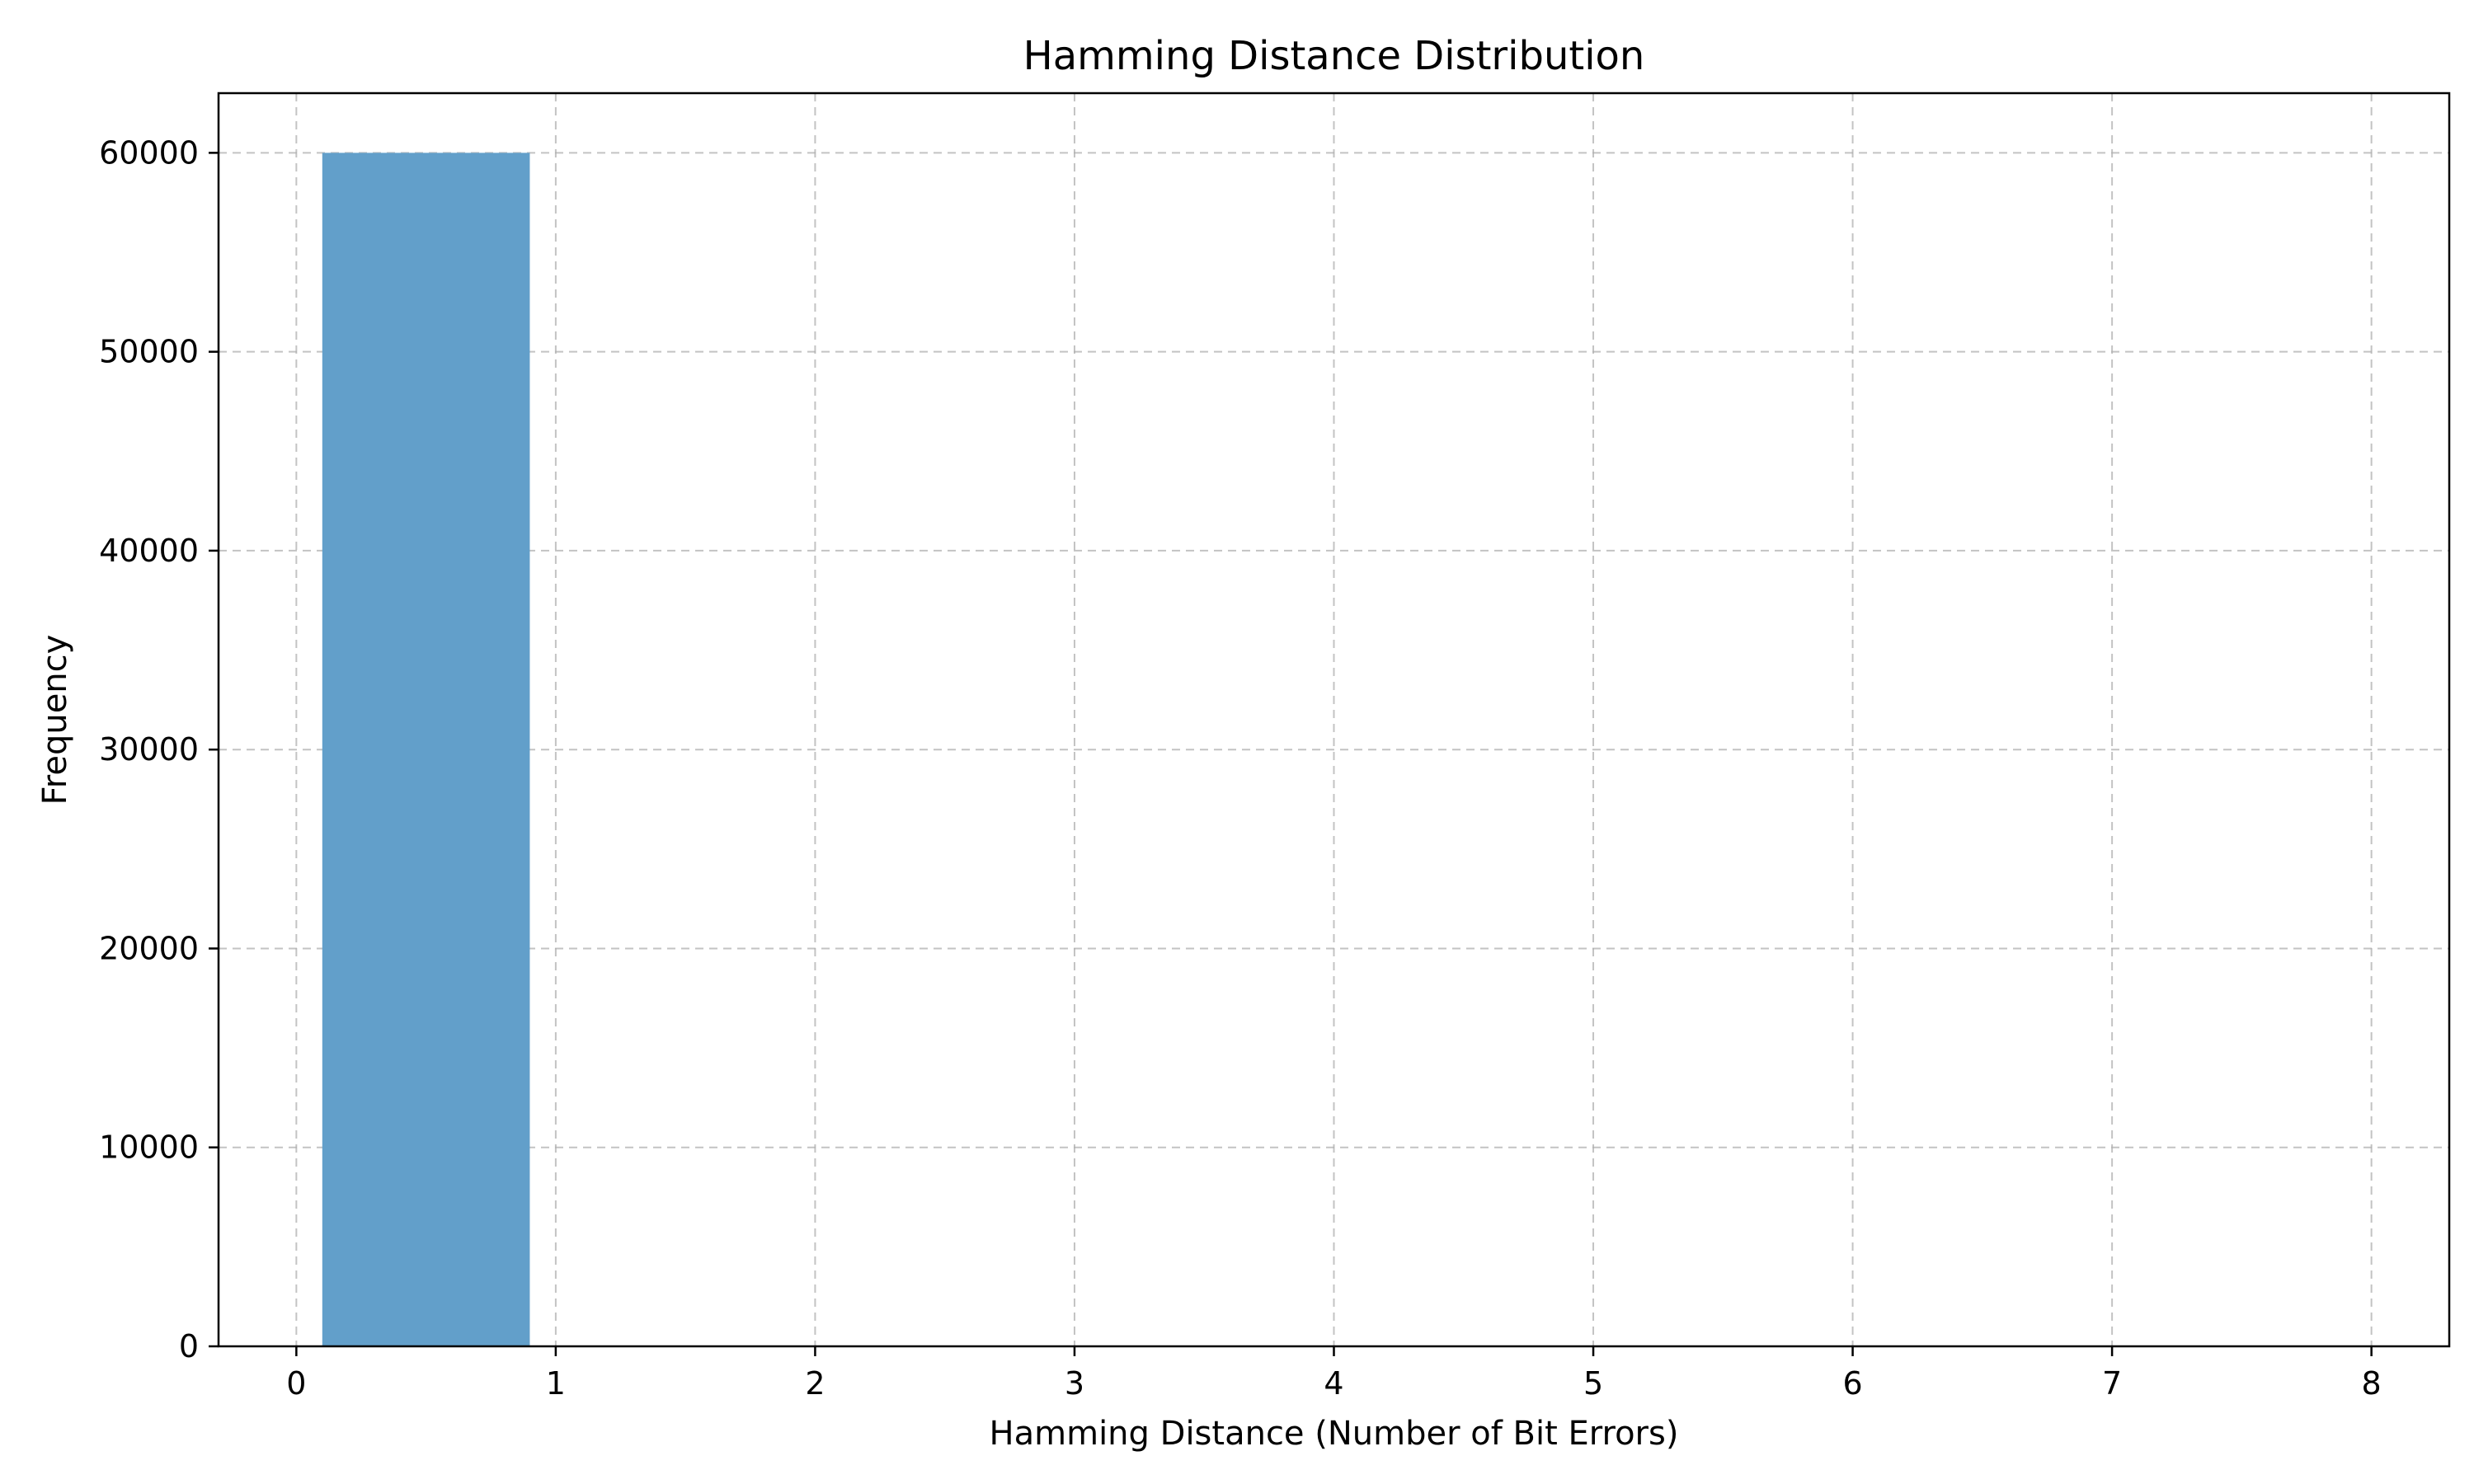 This screenshot has height=1484, width=2474. What do you see at coordinates (1074, 1383) in the screenshot?
I see `x-tick-label: 3` at bounding box center [1074, 1383].